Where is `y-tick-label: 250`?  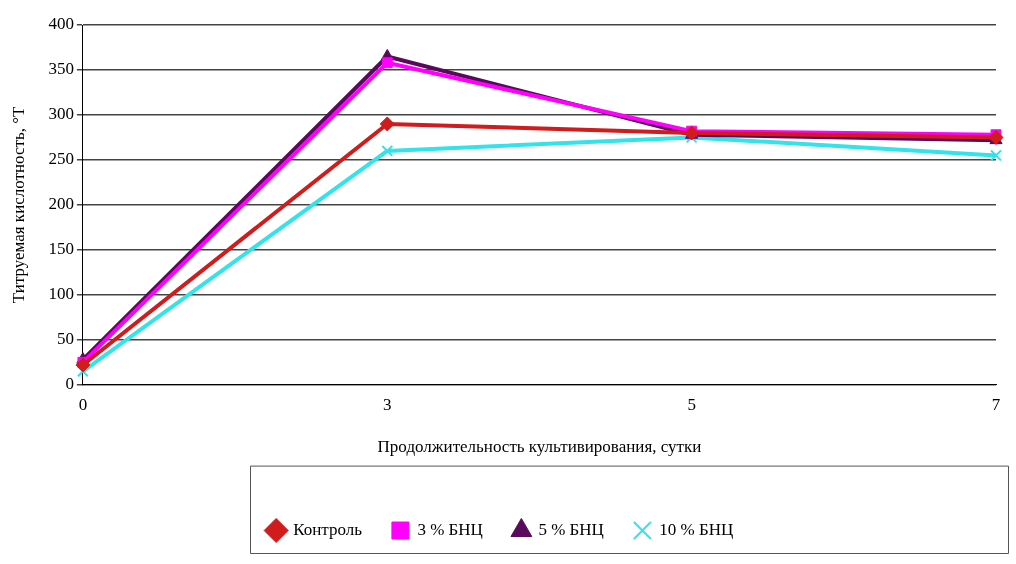
y-tick-label: 250 is located at coordinates (61, 159).